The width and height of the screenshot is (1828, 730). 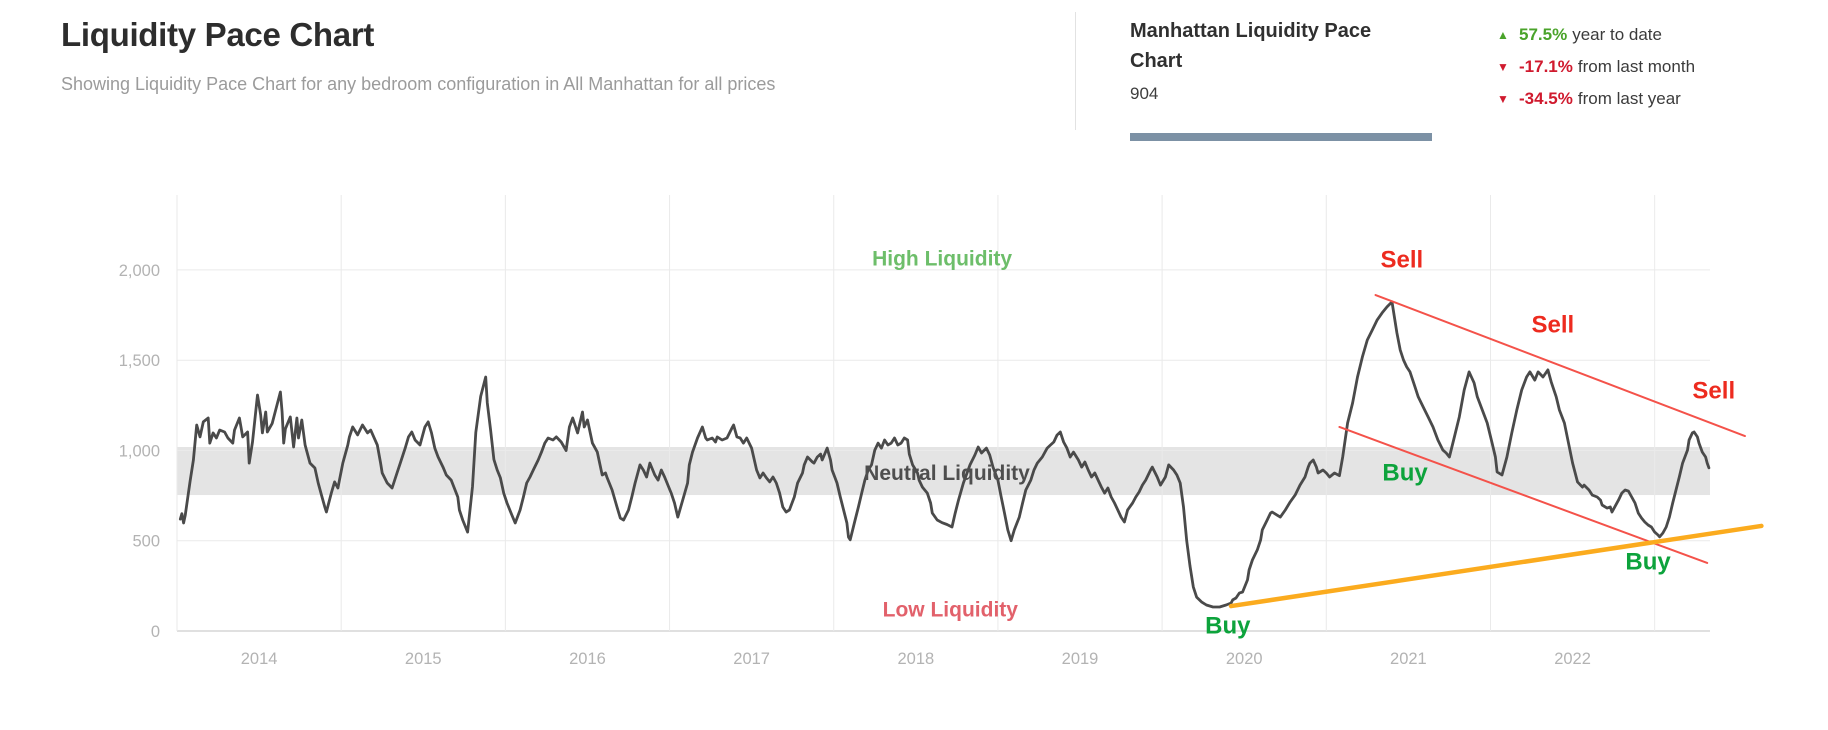 What do you see at coordinates (1496, 566) in the screenshot?
I see `buy-support-line` at bounding box center [1496, 566].